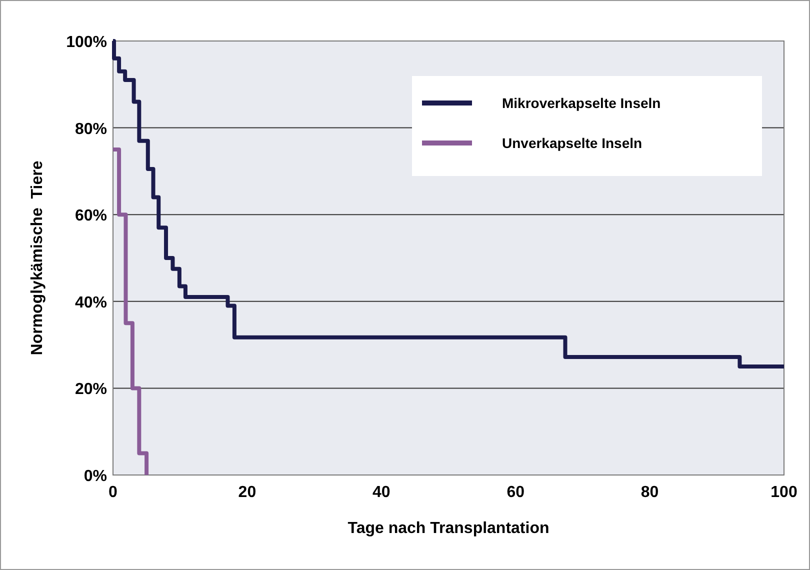 The image size is (810, 570). Describe the element at coordinates (90, 389) in the screenshot. I see `y-tick-label: 20%` at that location.